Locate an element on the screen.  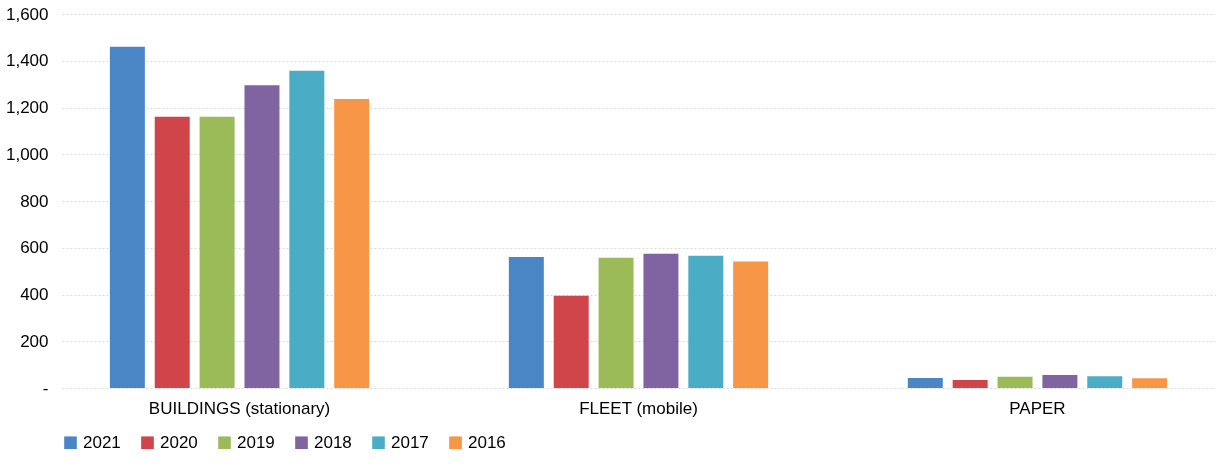
legend-label: 2018 is located at coordinates (333, 442).